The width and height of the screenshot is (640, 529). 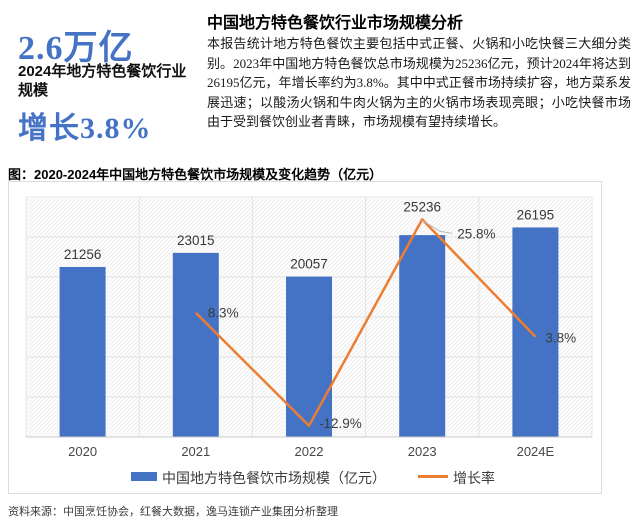 What do you see at coordinates (536, 214) in the screenshot?
I see `bar-value-label: 26195` at bounding box center [536, 214].